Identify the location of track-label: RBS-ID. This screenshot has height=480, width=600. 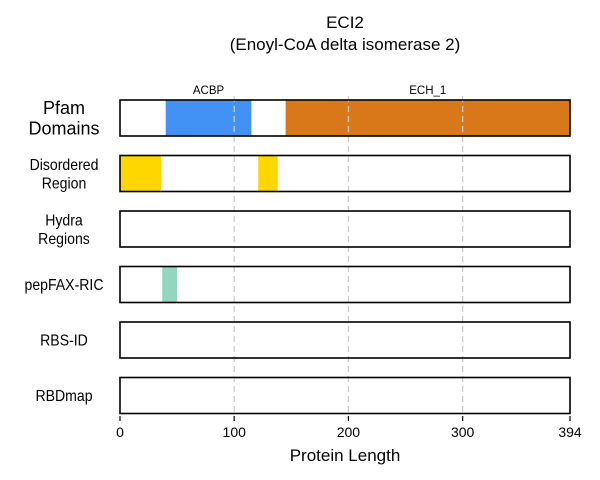
(64, 341).